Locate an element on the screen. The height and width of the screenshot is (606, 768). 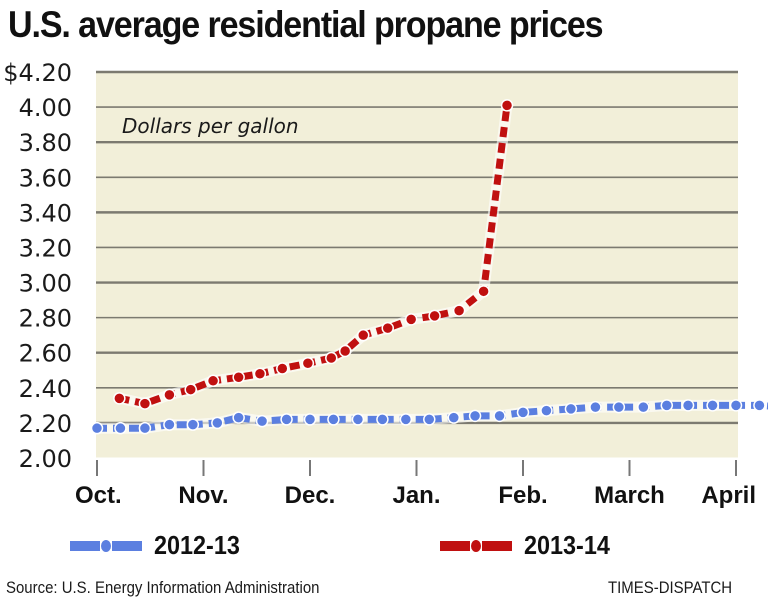
y-tick-label: 3.40 is located at coordinates (45, 213).